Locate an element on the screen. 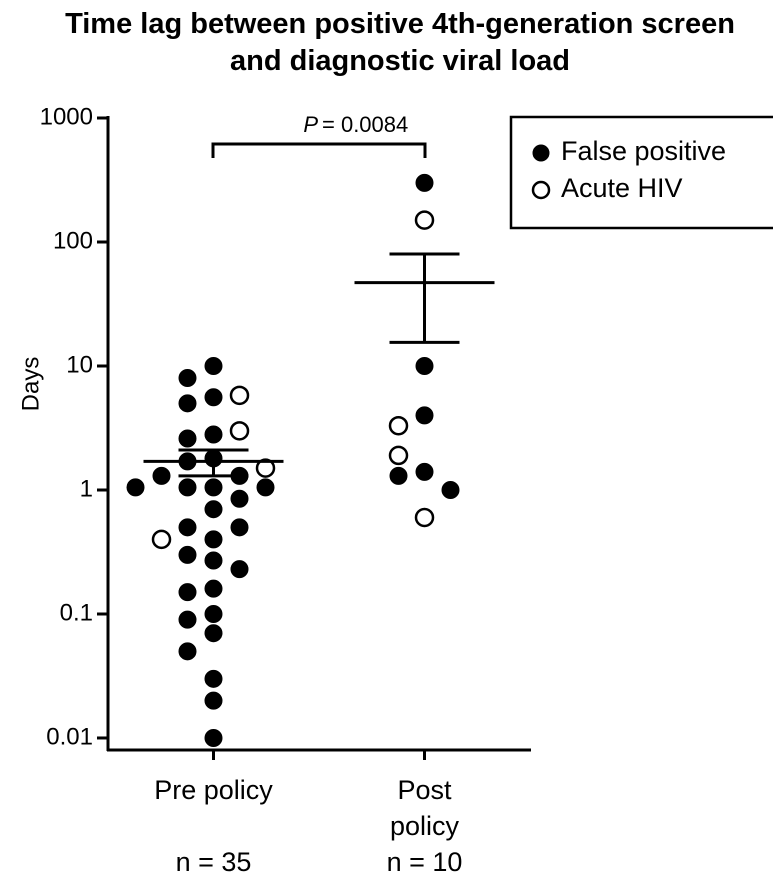 This screenshot has width=773, height=873. y-tick-label: 1 is located at coordinates (86, 488).